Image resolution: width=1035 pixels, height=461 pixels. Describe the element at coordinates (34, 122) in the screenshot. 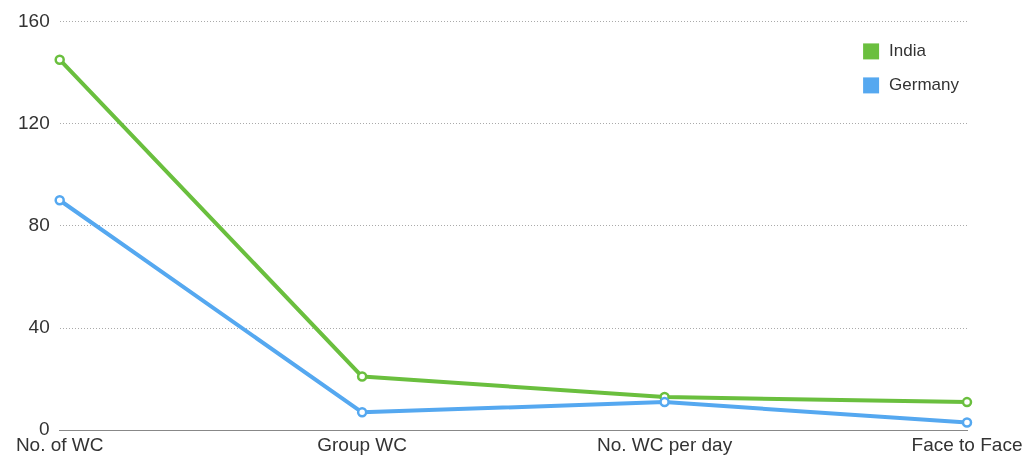

I see `y-tick-label: 120` at that location.